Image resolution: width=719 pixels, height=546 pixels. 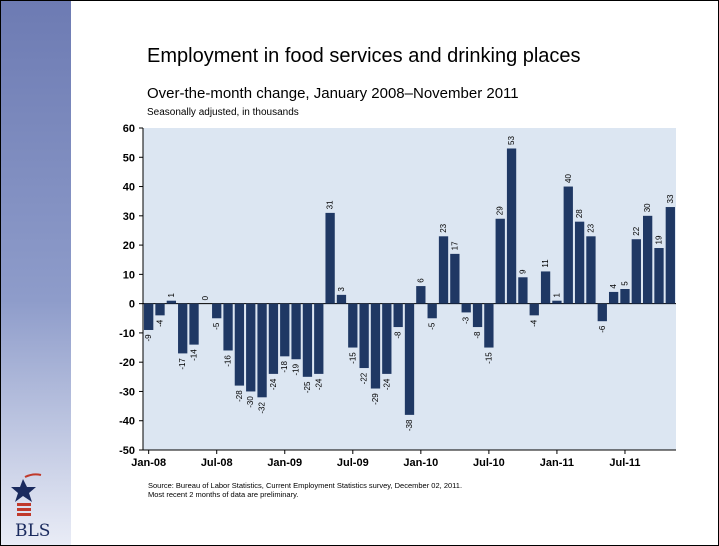 What do you see at coordinates (26, 494) in the screenshot?
I see `bls-star-logo-icon` at bounding box center [26, 494].